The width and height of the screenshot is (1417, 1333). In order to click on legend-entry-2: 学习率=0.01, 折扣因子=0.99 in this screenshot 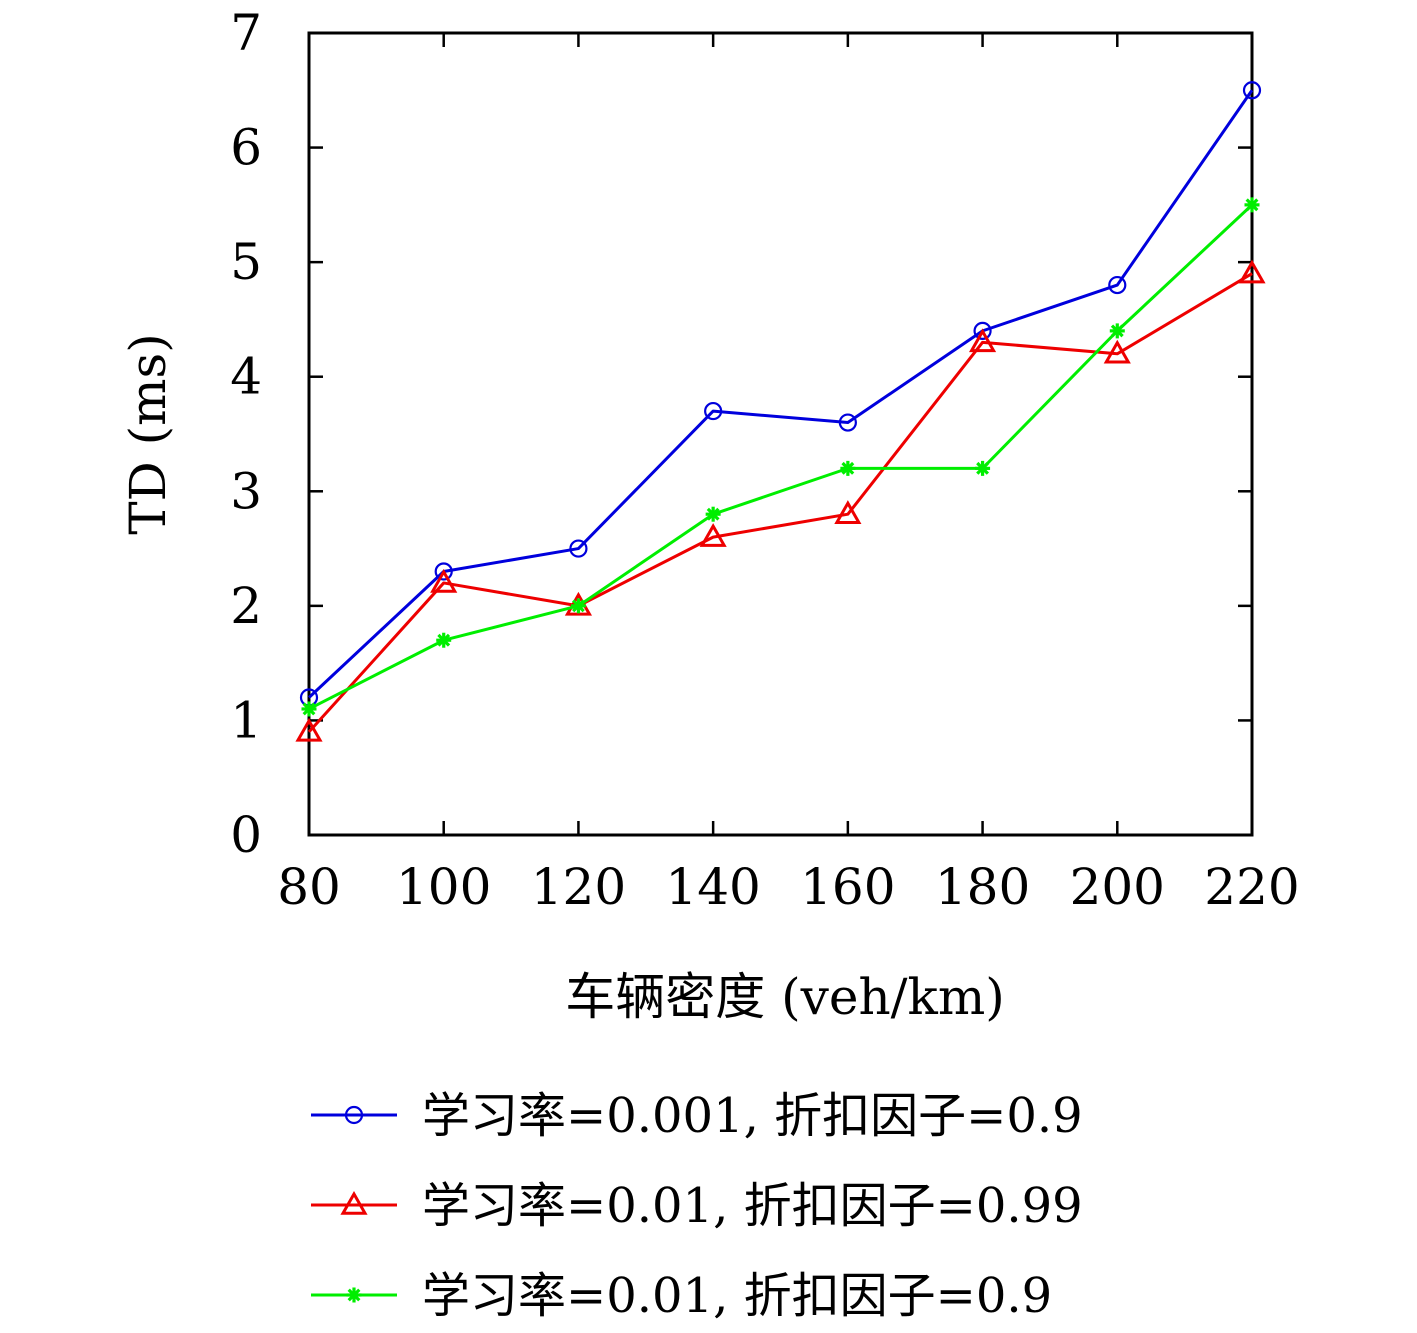, I will do `click(697, 1206)`.